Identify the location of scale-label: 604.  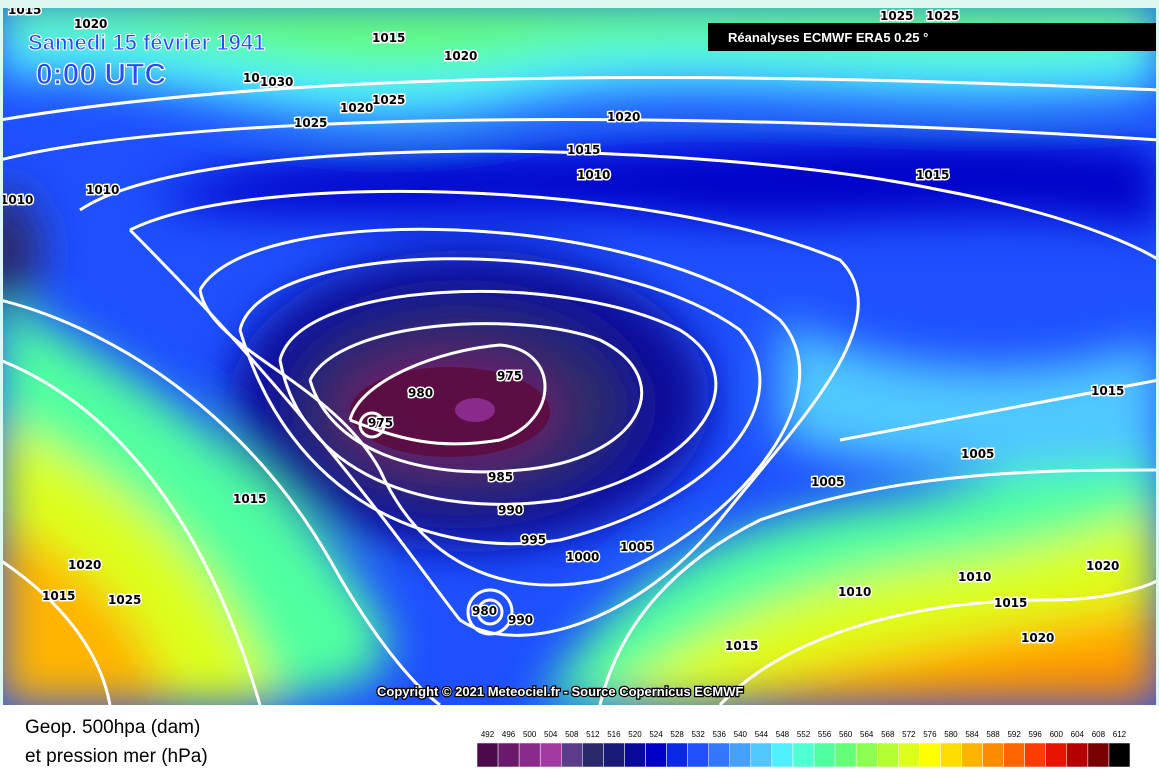
(1078, 734).